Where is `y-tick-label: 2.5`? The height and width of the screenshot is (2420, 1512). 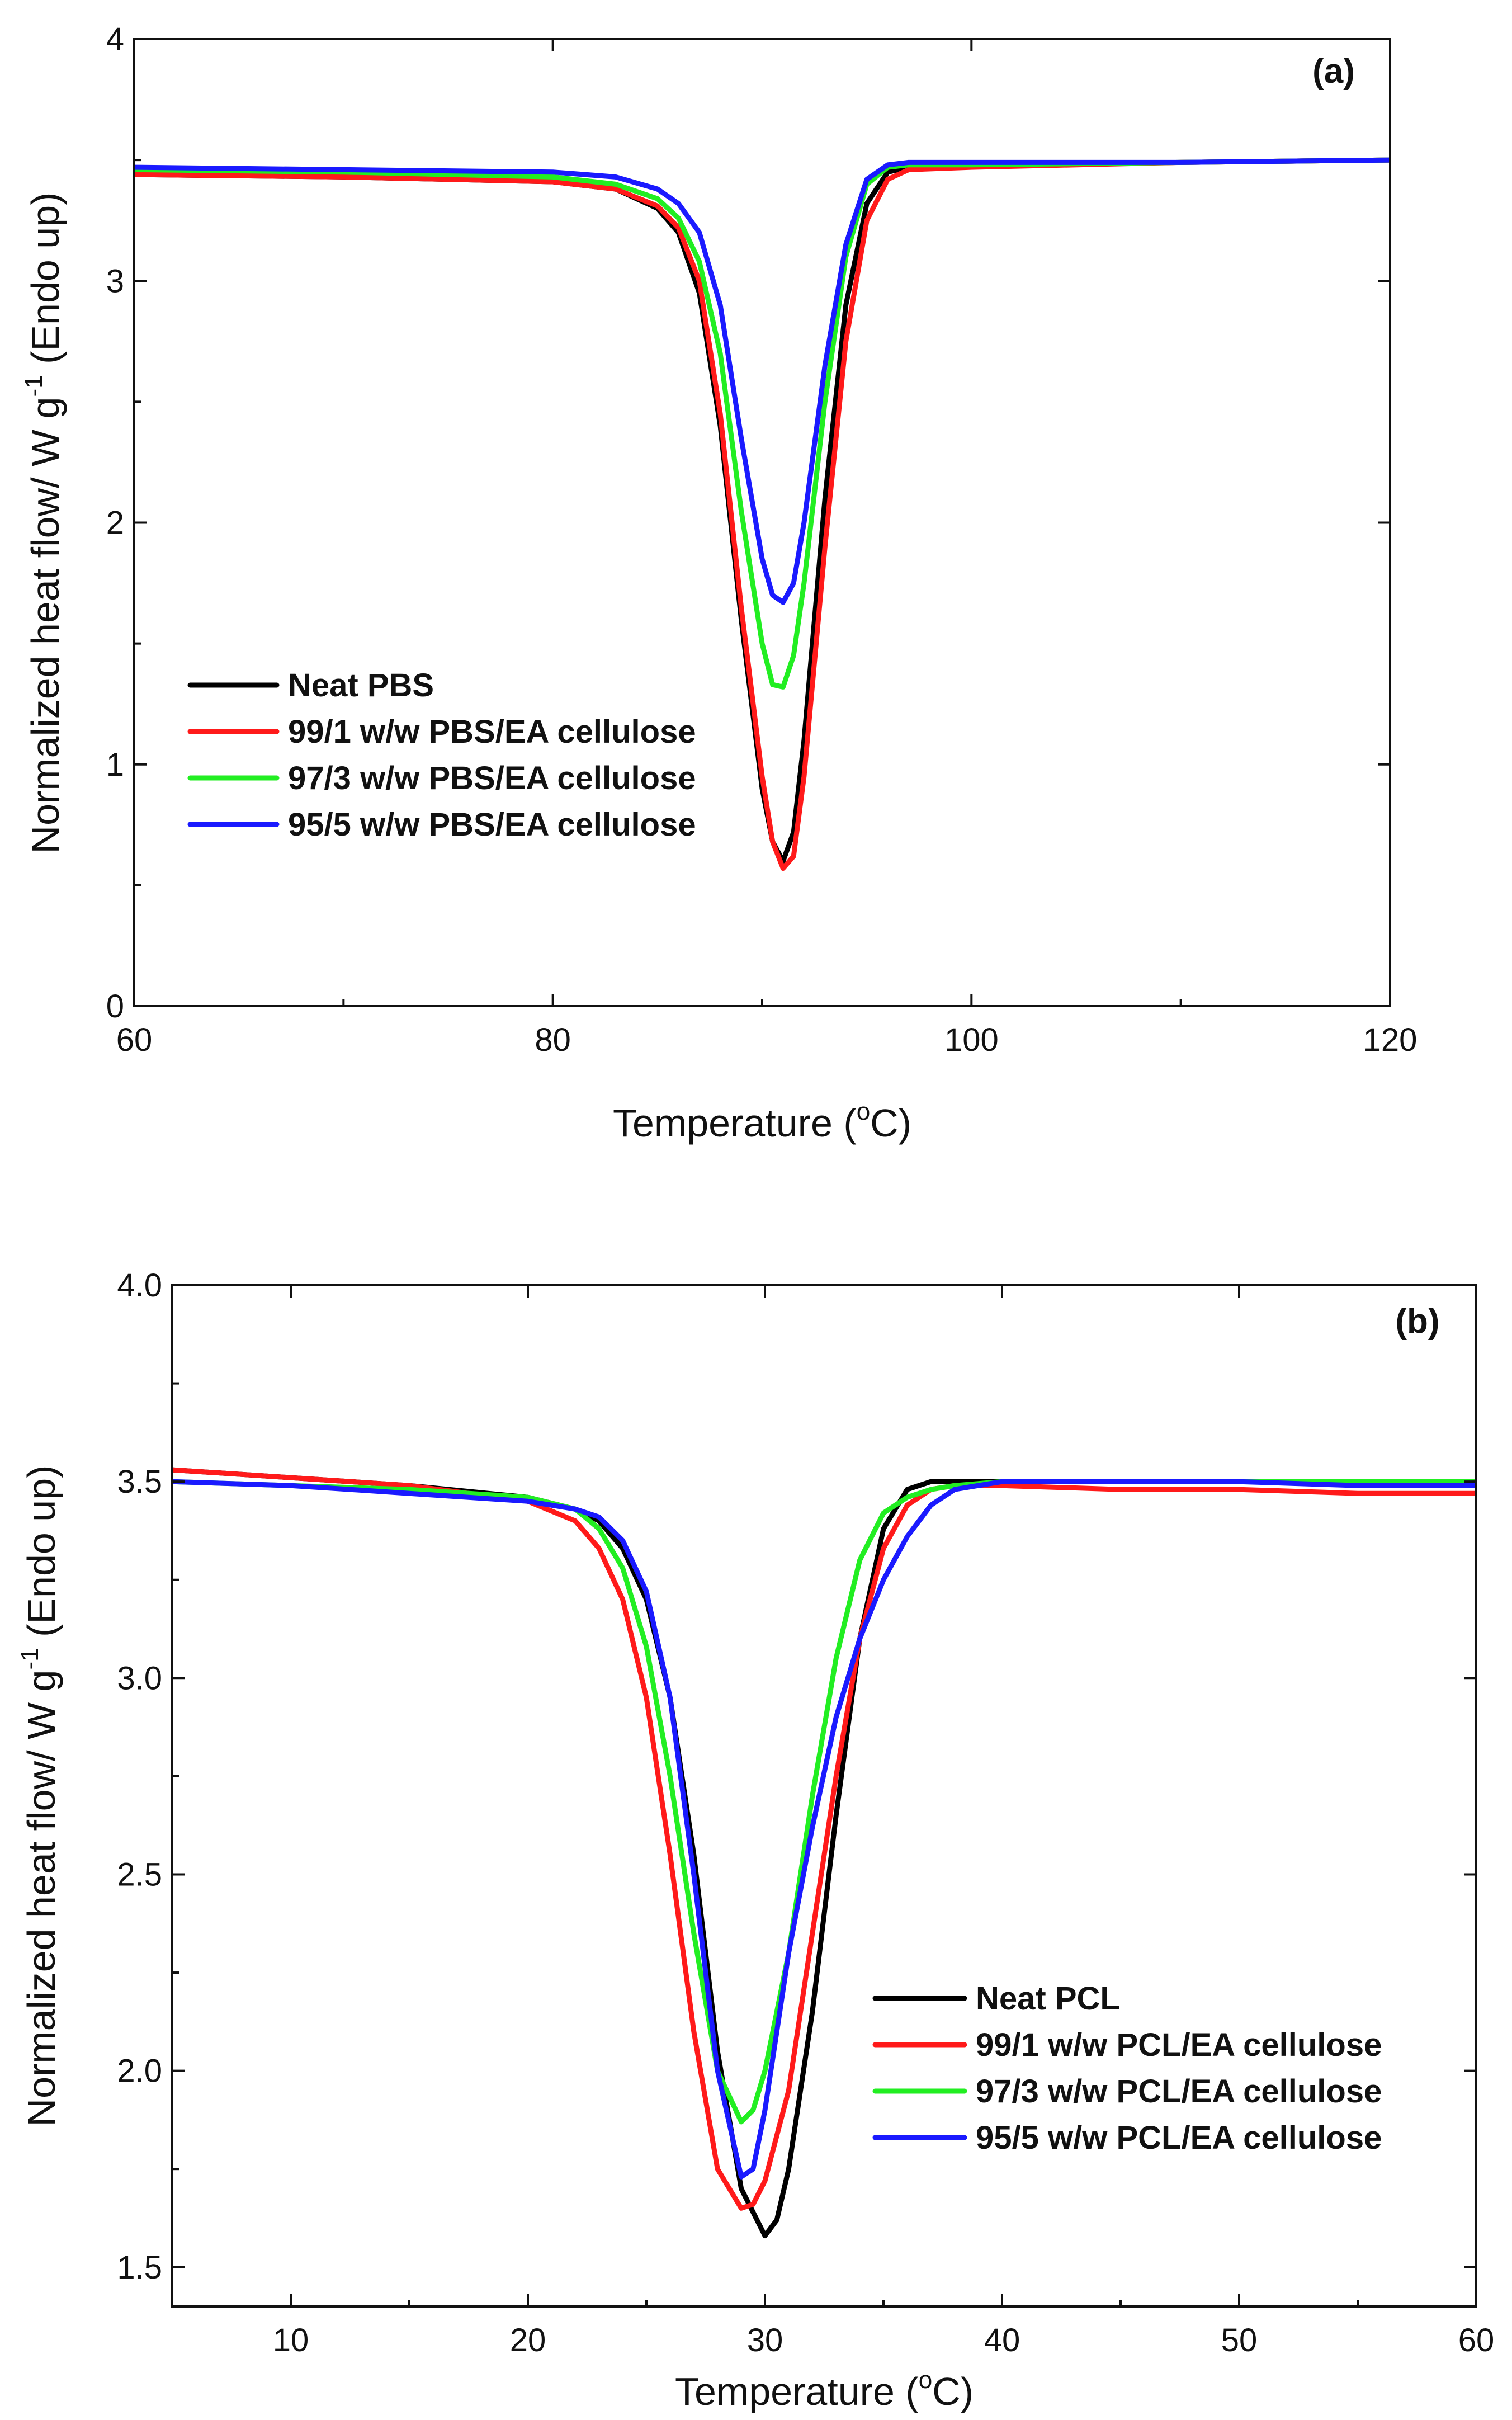
y-tick-label: 2.5 is located at coordinates (139, 1874).